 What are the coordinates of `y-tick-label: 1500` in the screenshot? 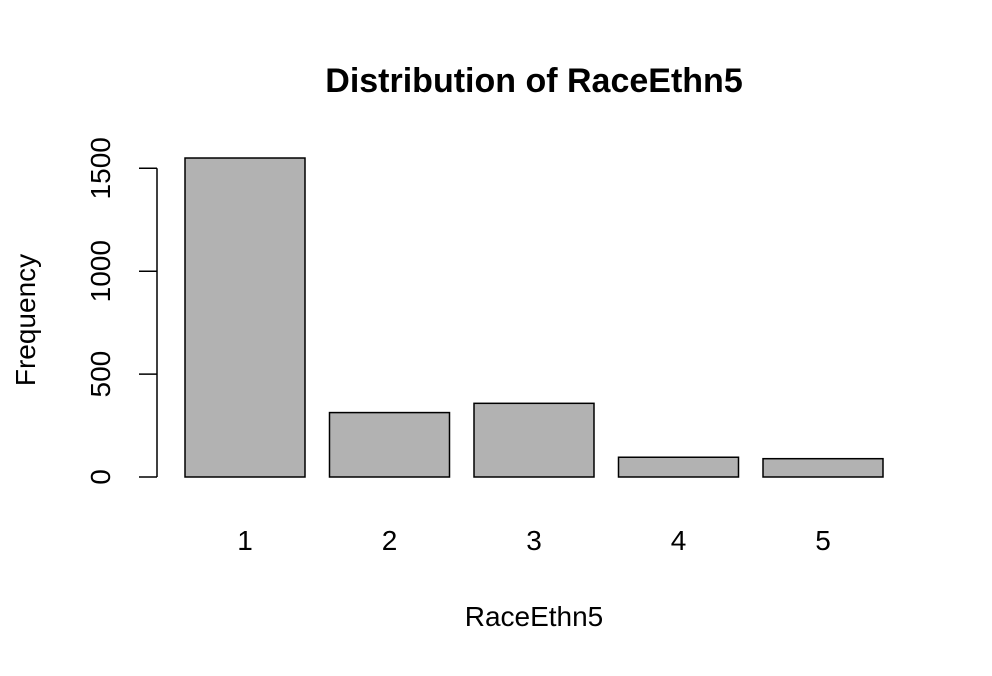 It's located at (100, 168).